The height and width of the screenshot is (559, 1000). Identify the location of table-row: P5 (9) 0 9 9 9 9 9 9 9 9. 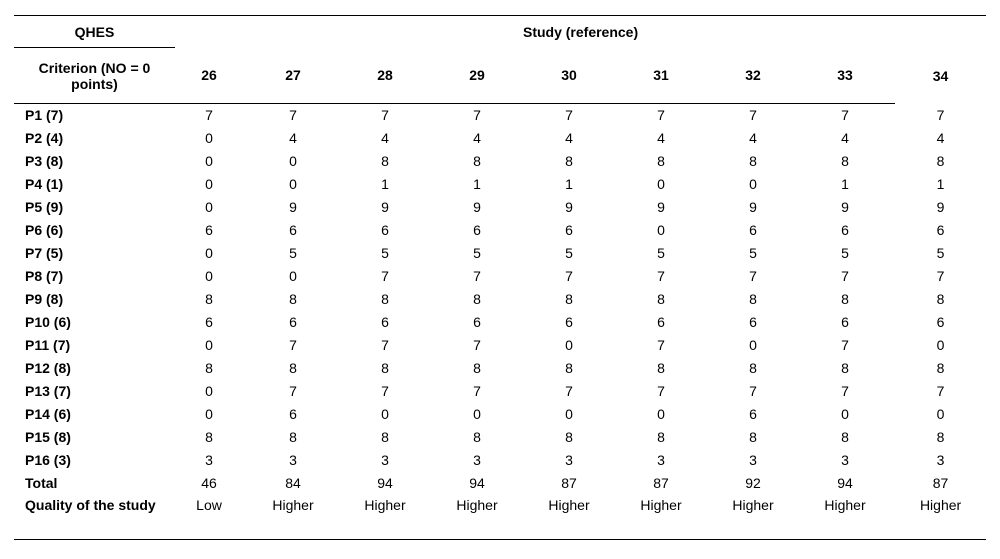
(500, 207).